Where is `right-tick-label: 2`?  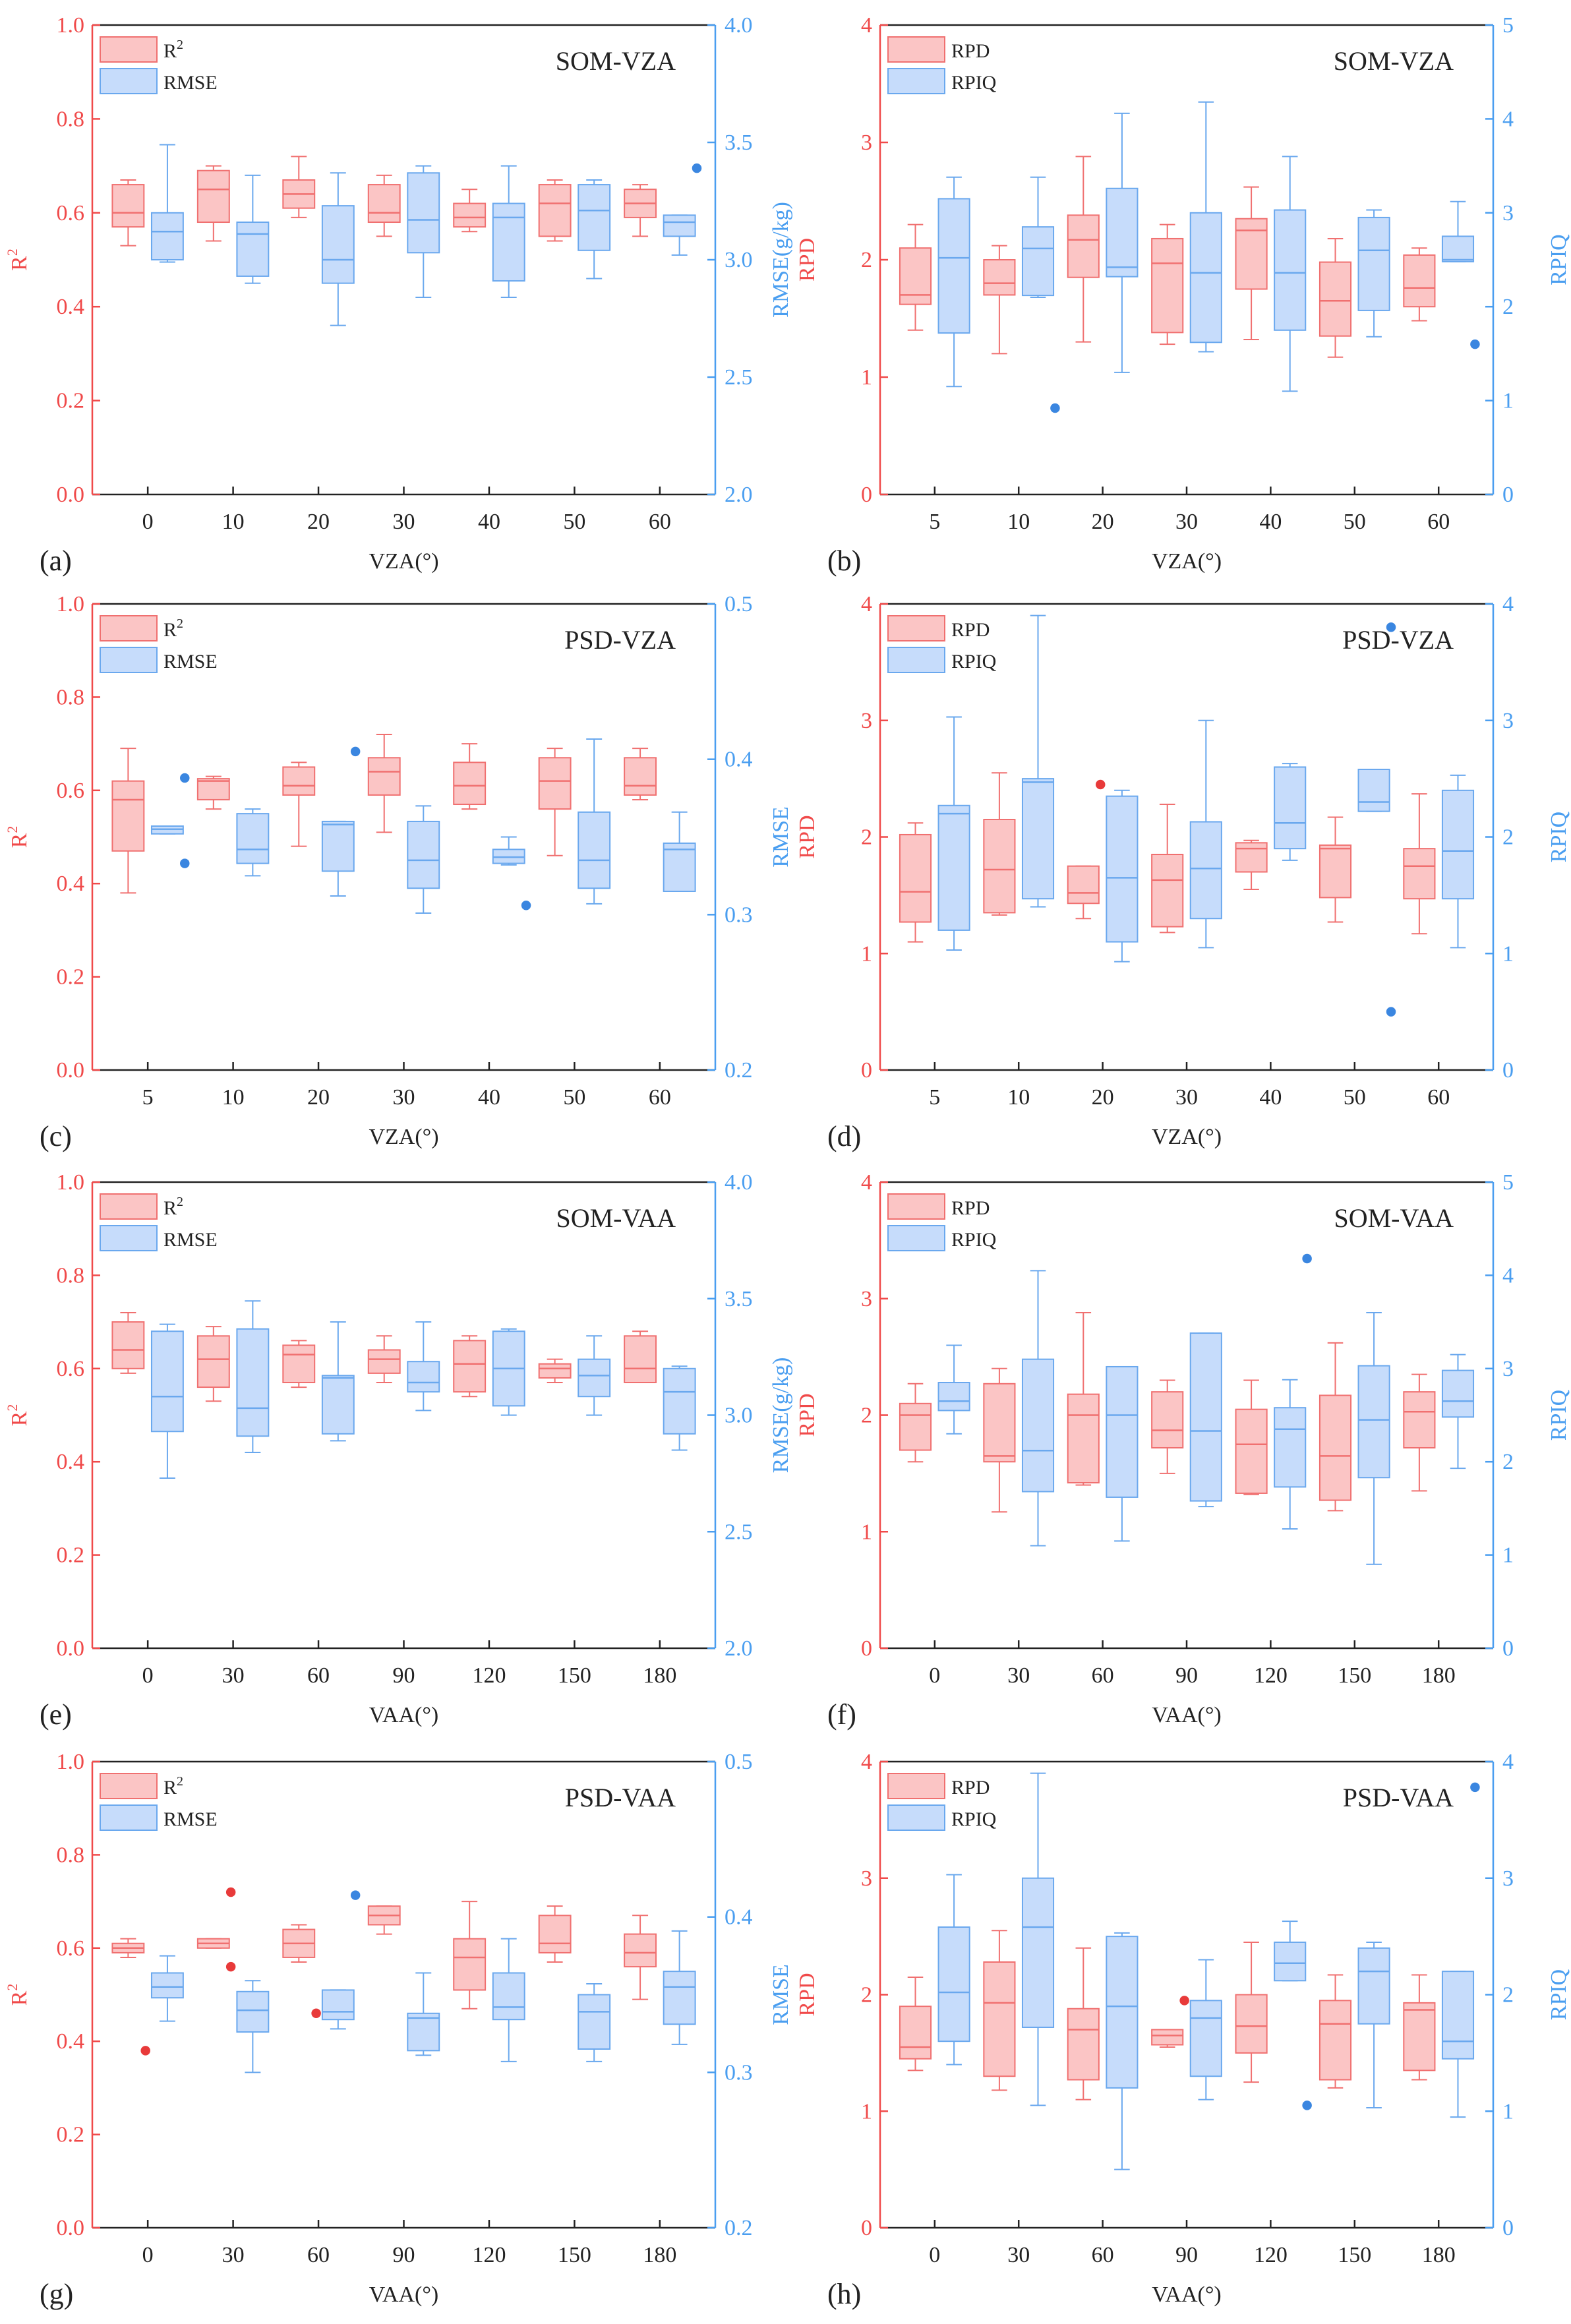
right-tick-label: 2 is located at coordinates (1508, 1996).